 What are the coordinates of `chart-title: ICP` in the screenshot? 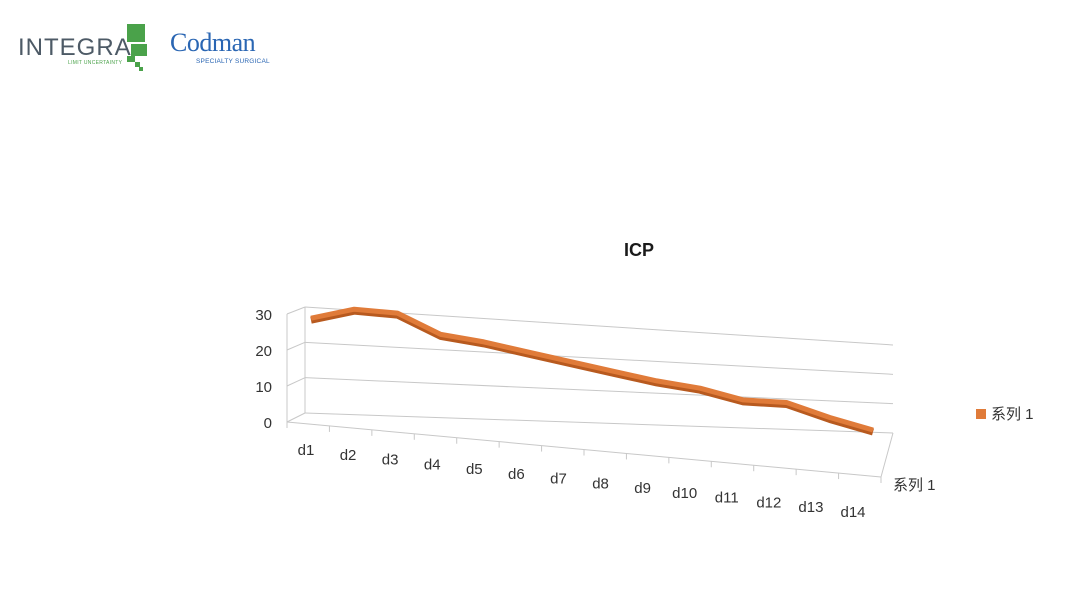 It's located at (639, 250).